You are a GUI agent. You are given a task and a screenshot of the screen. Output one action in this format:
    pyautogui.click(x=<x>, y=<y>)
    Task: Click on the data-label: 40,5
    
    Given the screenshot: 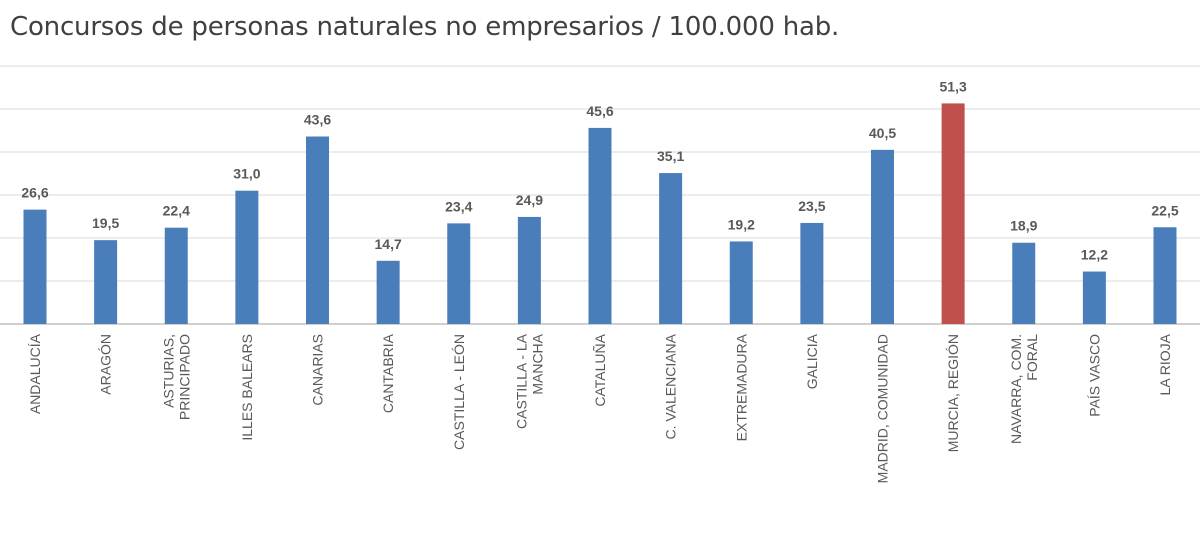 What is the action you would take?
    pyautogui.click(x=882, y=133)
    